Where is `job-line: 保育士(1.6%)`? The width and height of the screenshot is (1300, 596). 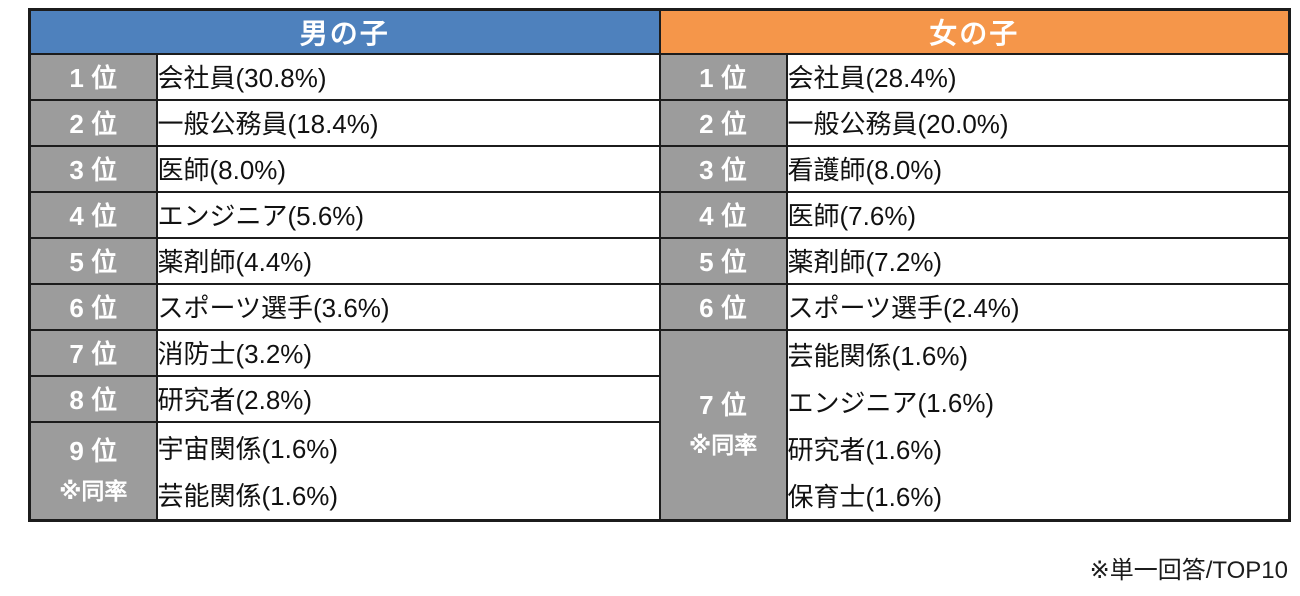 job-line: 保育士(1.6%) is located at coordinates (865, 496).